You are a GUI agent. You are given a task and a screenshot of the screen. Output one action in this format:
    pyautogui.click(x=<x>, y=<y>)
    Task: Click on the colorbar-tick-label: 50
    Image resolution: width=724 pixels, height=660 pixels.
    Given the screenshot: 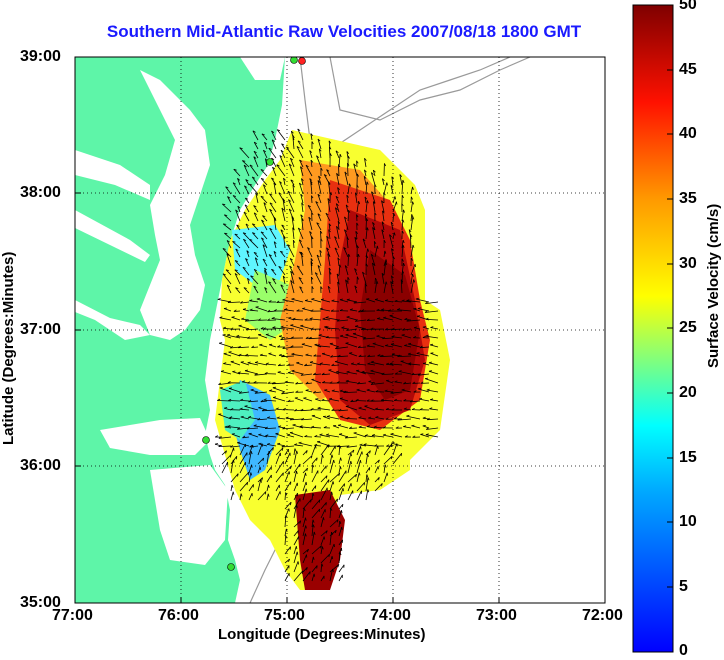 What is the action you would take?
    pyautogui.click(x=688, y=7)
    